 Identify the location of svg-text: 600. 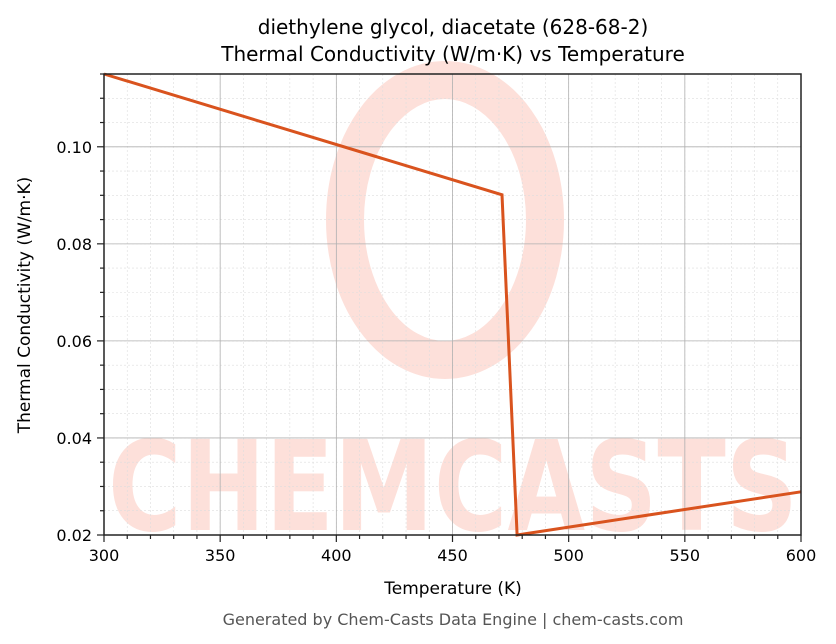
(801, 555).